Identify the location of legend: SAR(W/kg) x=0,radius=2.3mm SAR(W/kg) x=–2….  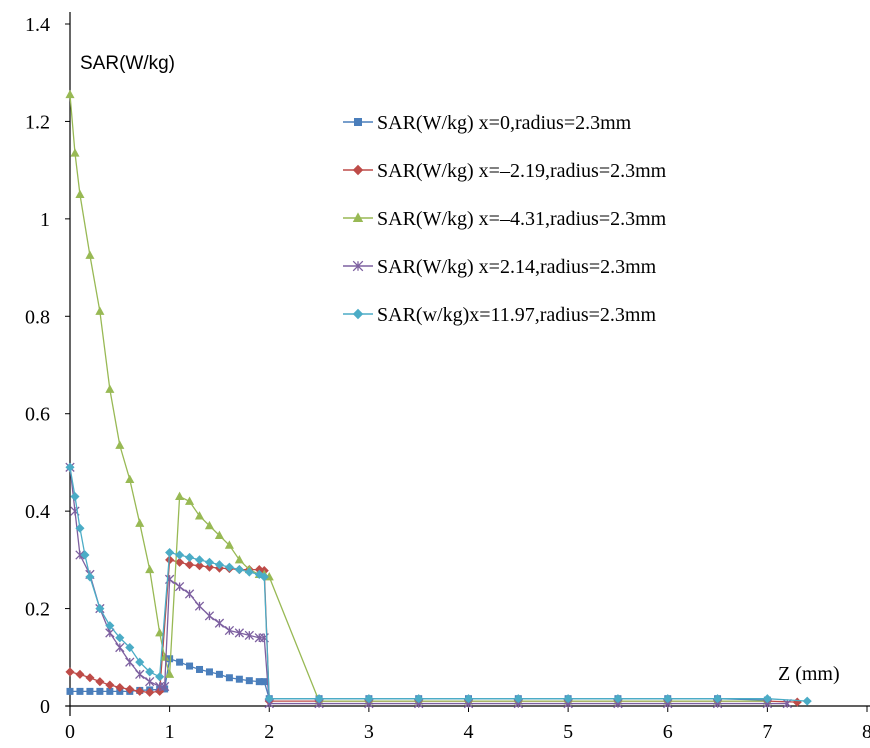
(505, 219).